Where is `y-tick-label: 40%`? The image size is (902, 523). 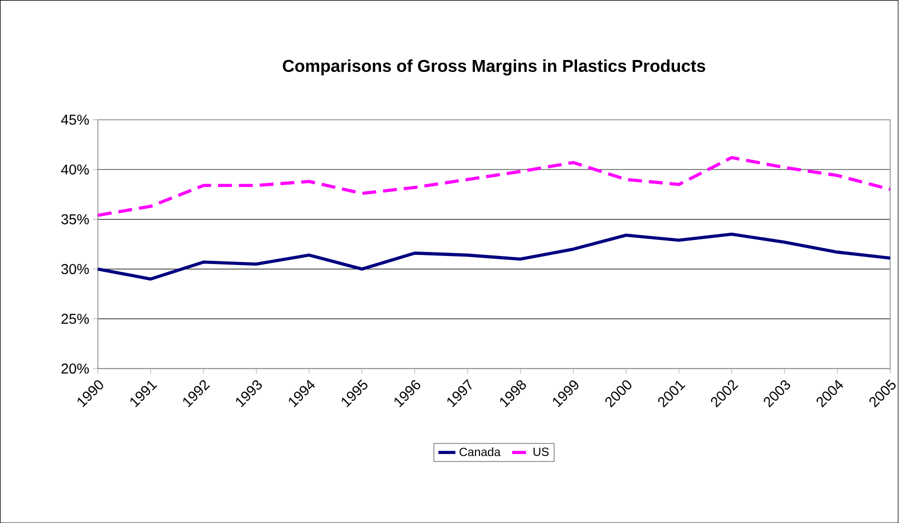
y-tick-label: 40% is located at coordinates (75, 169).